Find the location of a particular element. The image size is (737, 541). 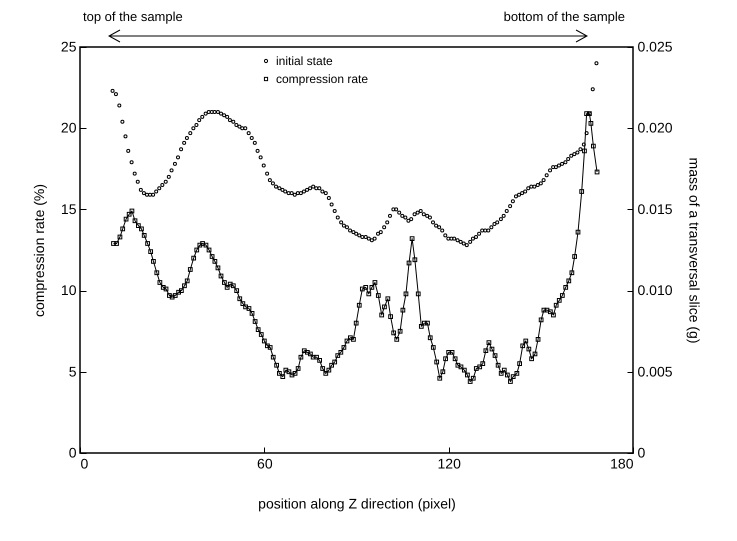

text: top of the sample is located at coordinates (133, 16).